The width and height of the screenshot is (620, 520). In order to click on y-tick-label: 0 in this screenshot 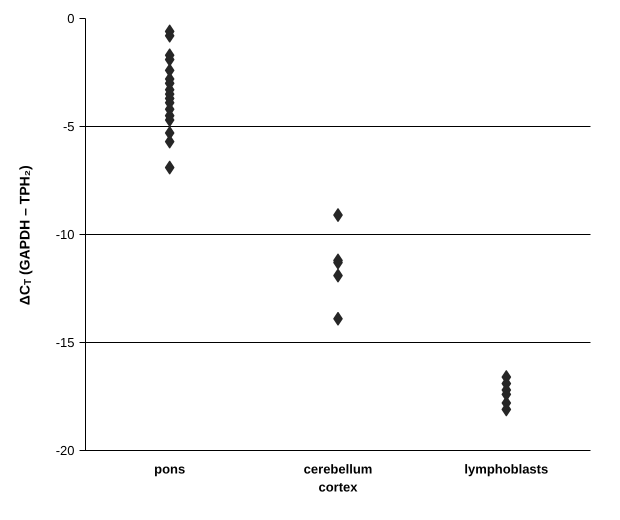, I will do `click(71, 18)`.